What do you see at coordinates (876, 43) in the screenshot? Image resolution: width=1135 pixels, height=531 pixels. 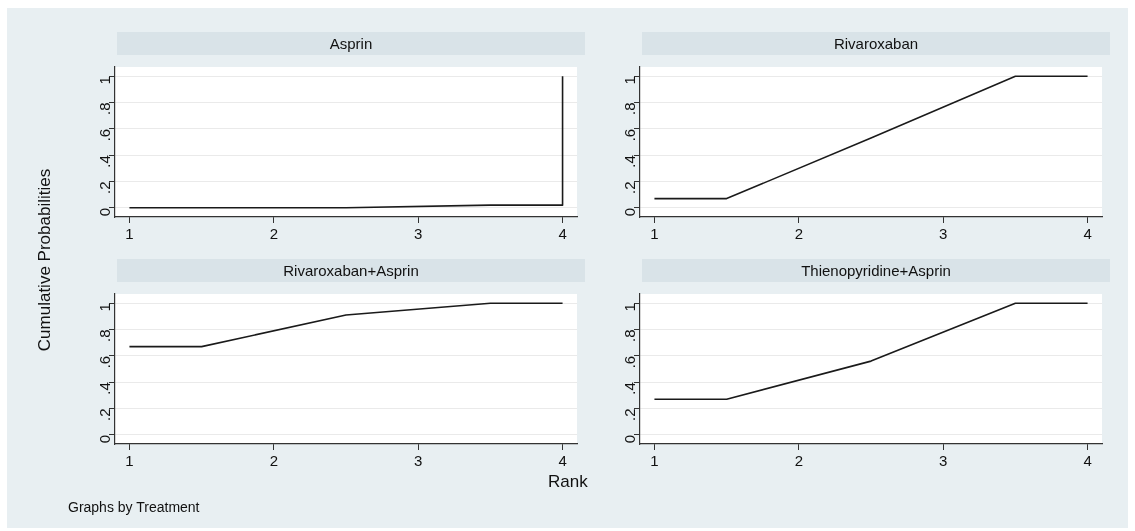 I see `chart-title: Rivaroxaban` at bounding box center [876, 43].